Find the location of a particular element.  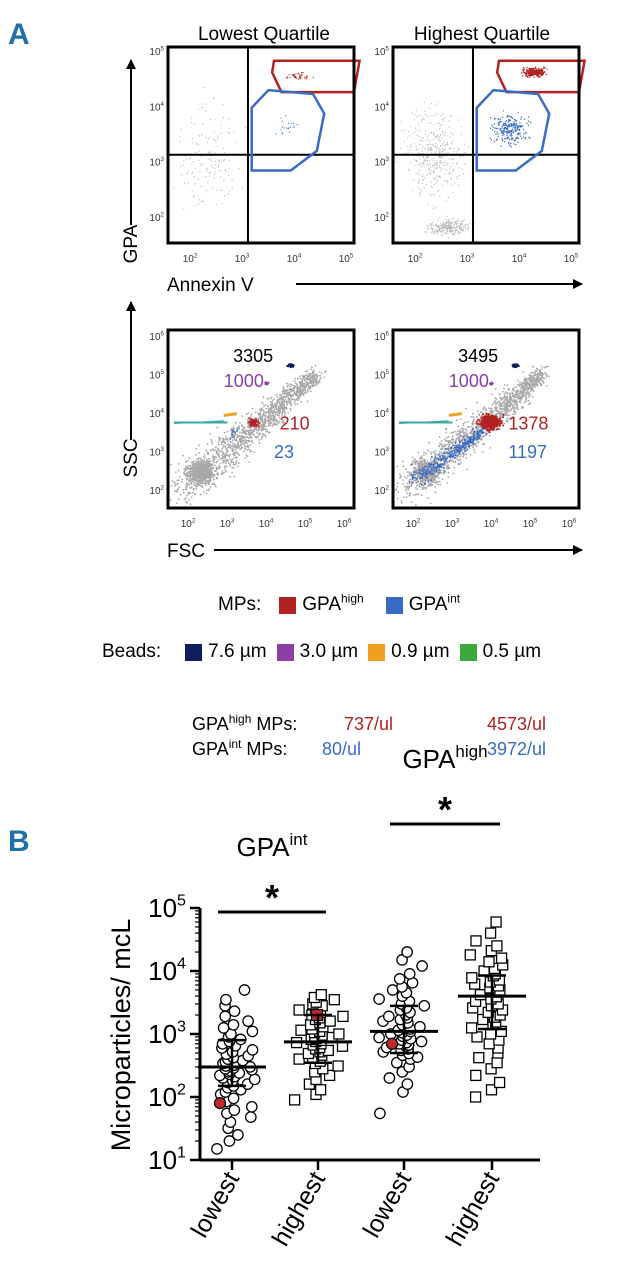

legend-mps-label: MPs: is located at coordinates (240, 604).